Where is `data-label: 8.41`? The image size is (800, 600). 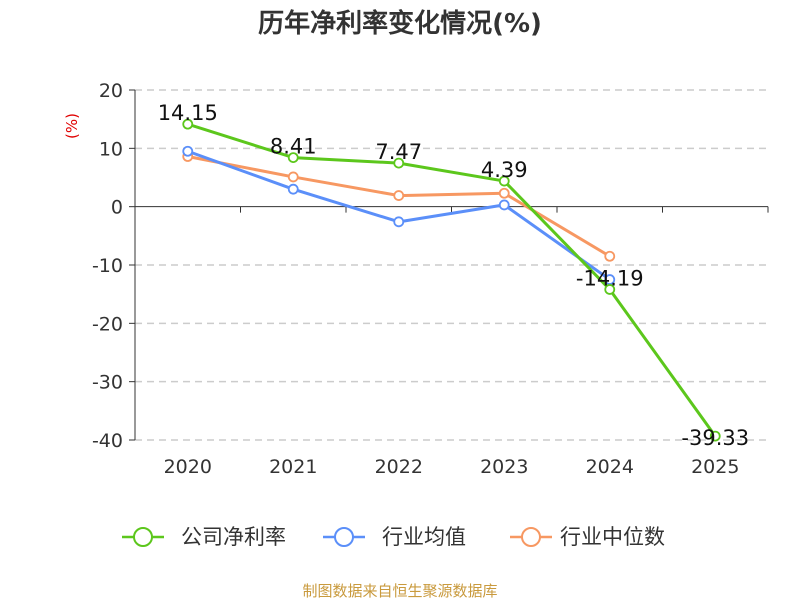 data-label: 8.41 is located at coordinates (293, 147).